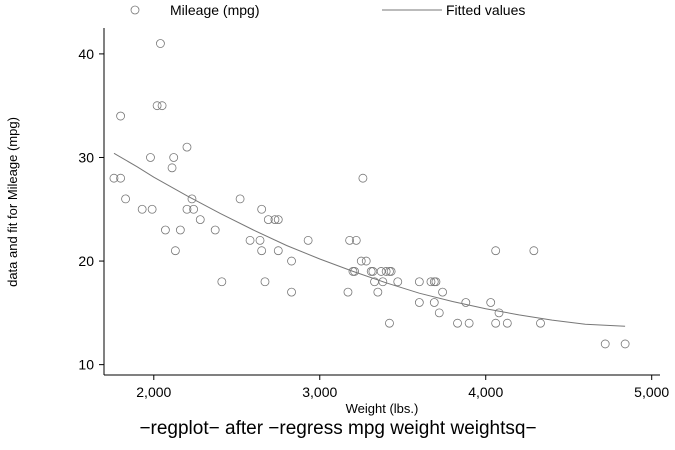 Image resolution: width=675 pixels, height=450 pixels. What do you see at coordinates (12, 202) in the screenshot?
I see `y-axis-title: data and fit for Mileage (mpg)` at bounding box center [12, 202].